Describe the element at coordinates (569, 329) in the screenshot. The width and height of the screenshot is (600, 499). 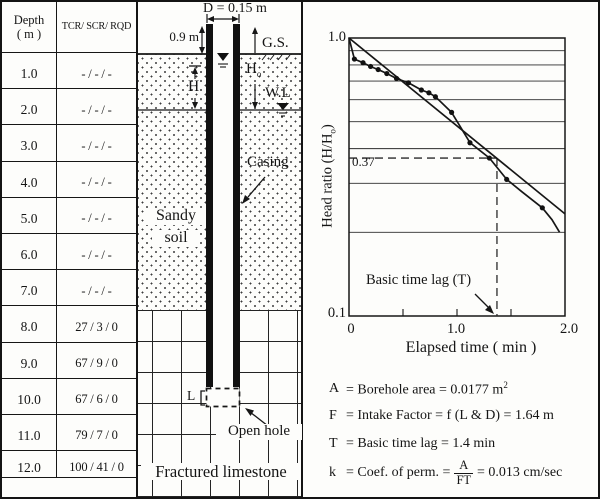
I see `x-tick-2: 2.0` at that location.